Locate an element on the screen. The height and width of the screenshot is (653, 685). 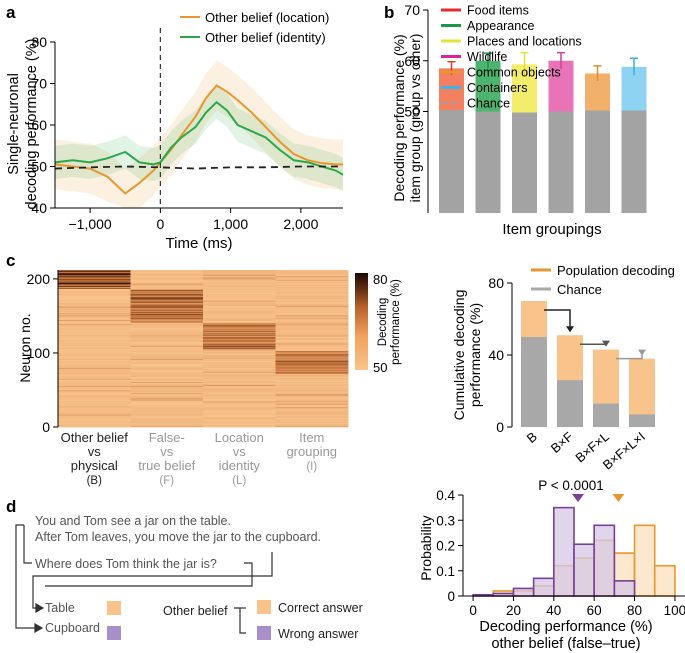
group-bar is located at coordinates (488, 86).